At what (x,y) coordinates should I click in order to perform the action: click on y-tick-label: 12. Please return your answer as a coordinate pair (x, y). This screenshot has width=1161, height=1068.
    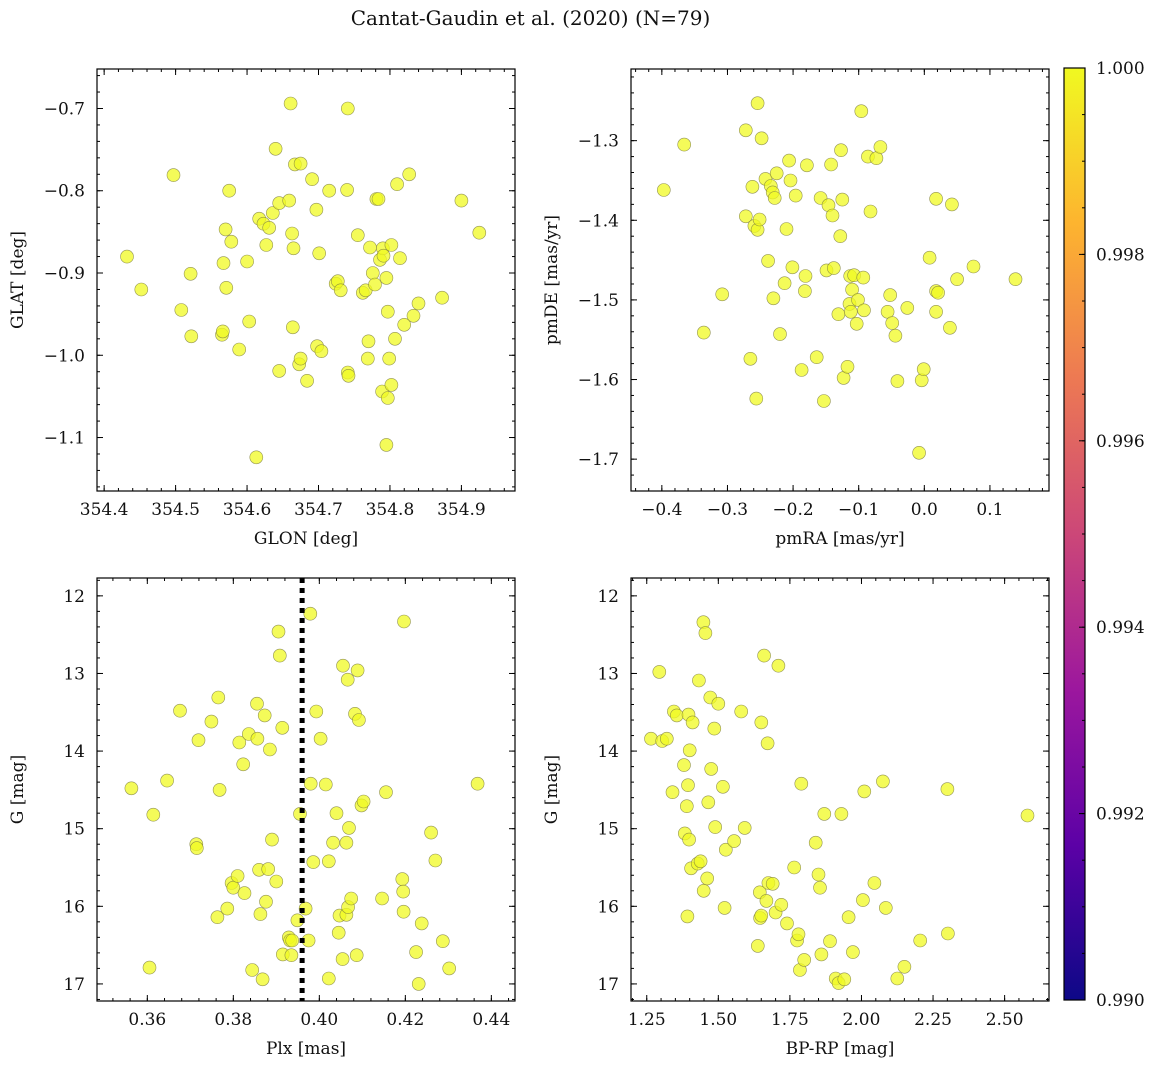
    Looking at the image, I should click on (74, 597).